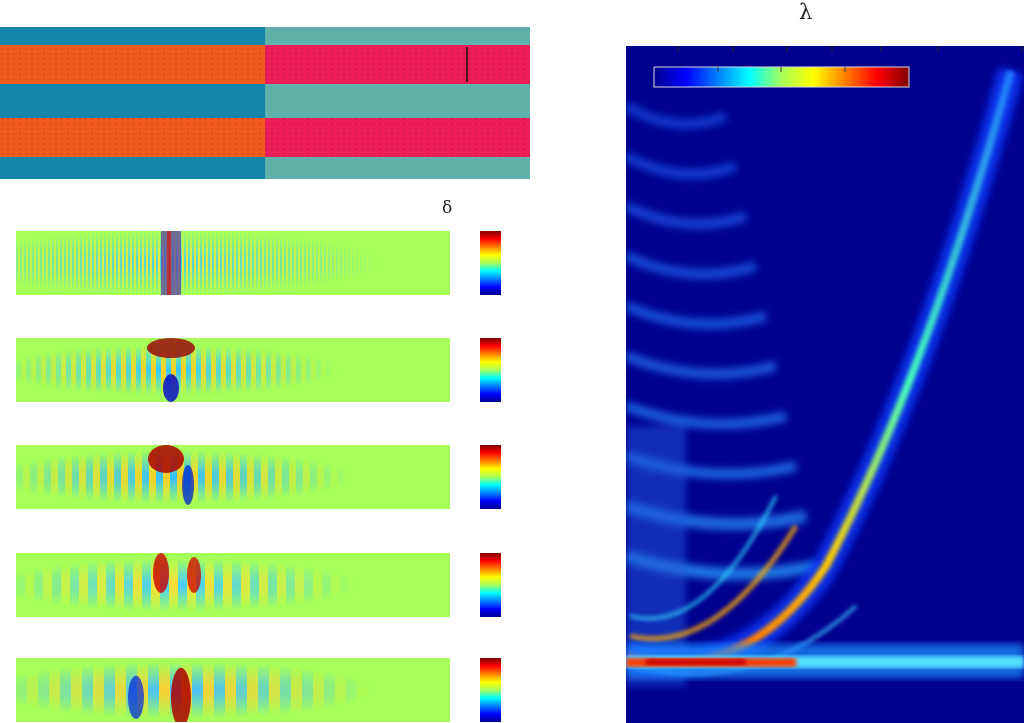 Image resolution: width=1024 pixels, height=723 pixels. What do you see at coordinates (397, 137) in the screenshot?
I see `core-bottom-right` at bounding box center [397, 137].